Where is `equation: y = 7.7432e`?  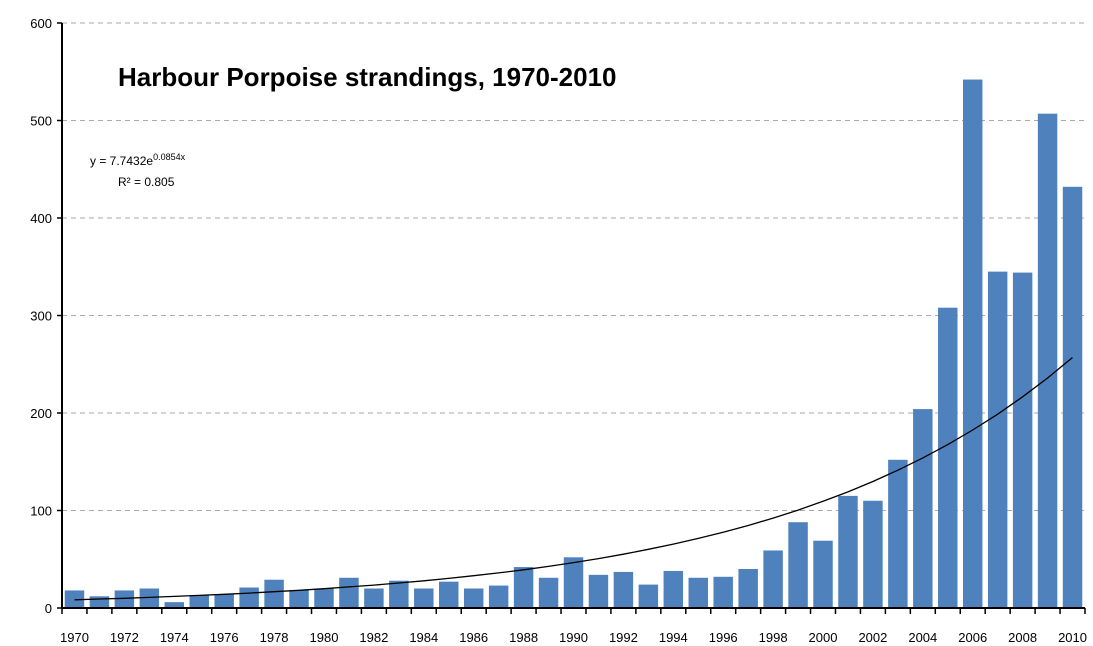 equation: y = 7.7432e is located at coordinates (121, 161).